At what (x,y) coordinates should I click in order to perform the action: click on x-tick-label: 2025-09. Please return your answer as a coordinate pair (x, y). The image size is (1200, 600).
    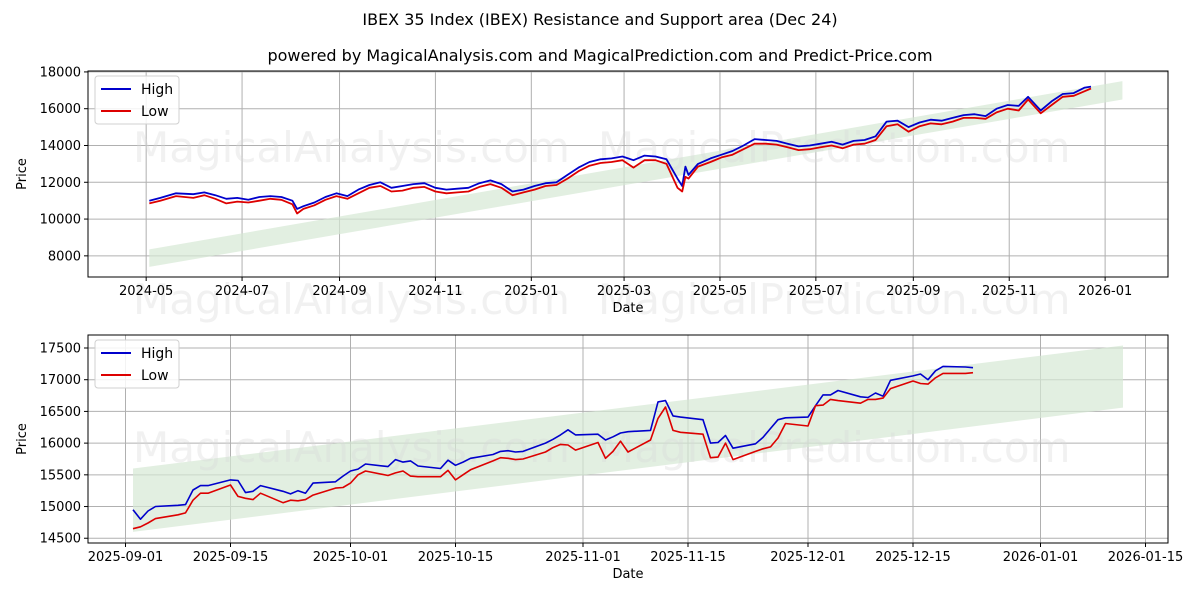
    Looking at the image, I should click on (913, 291).